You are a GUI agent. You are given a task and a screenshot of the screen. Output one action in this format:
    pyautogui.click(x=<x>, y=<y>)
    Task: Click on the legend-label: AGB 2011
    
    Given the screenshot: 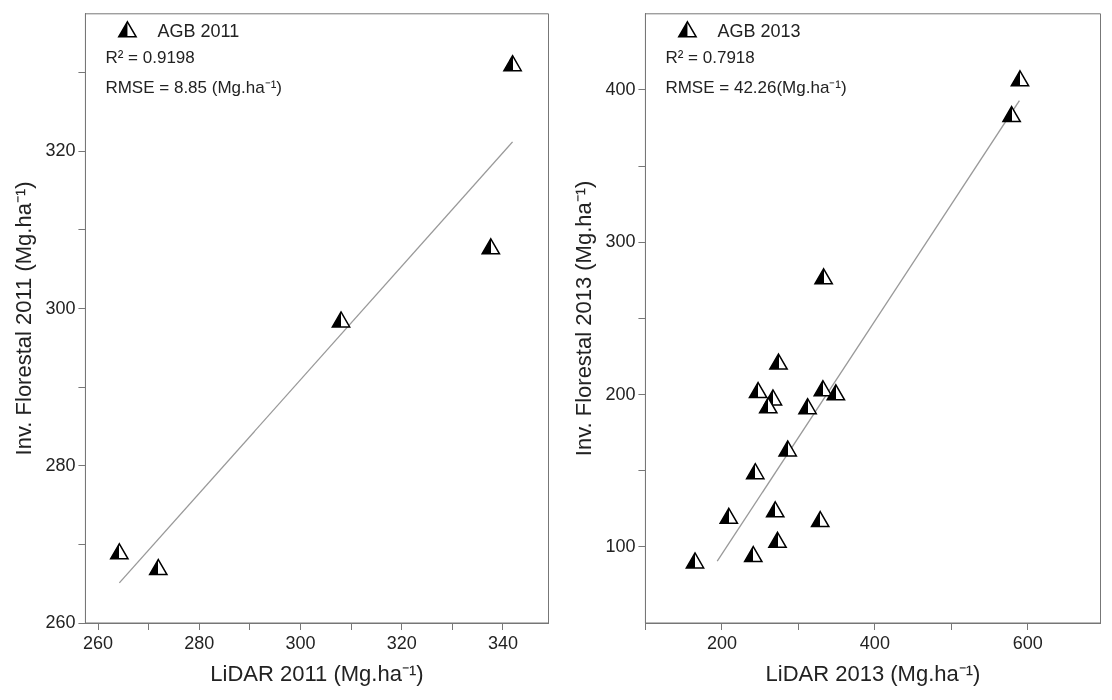 What is the action you would take?
    pyautogui.click(x=198, y=30)
    